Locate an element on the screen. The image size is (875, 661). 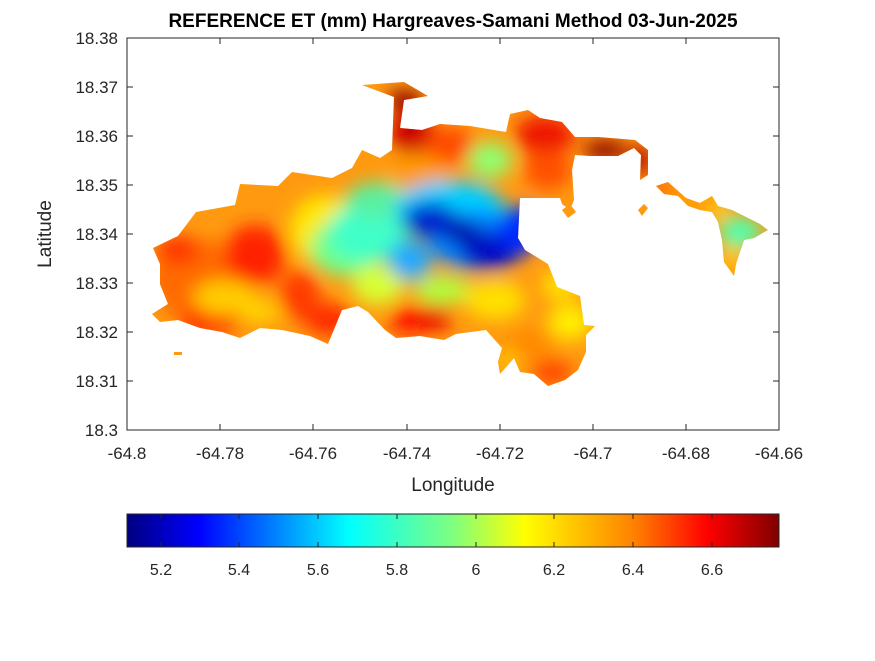
y-tick-label: 18.37 is located at coordinates (96, 87).